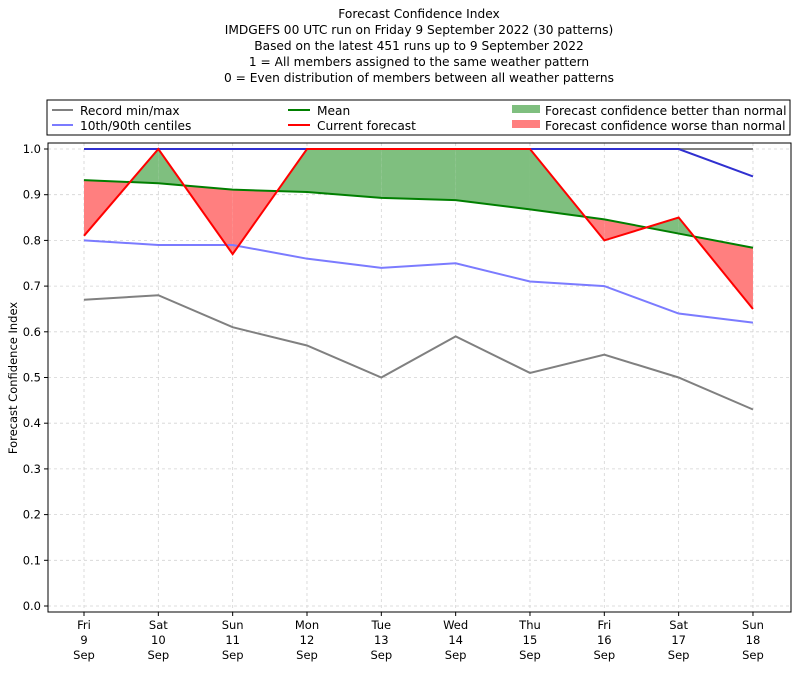 The width and height of the screenshot is (800, 676). What do you see at coordinates (32, 423) in the screenshot?
I see `y-tick-label: 0.4` at bounding box center [32, 423].